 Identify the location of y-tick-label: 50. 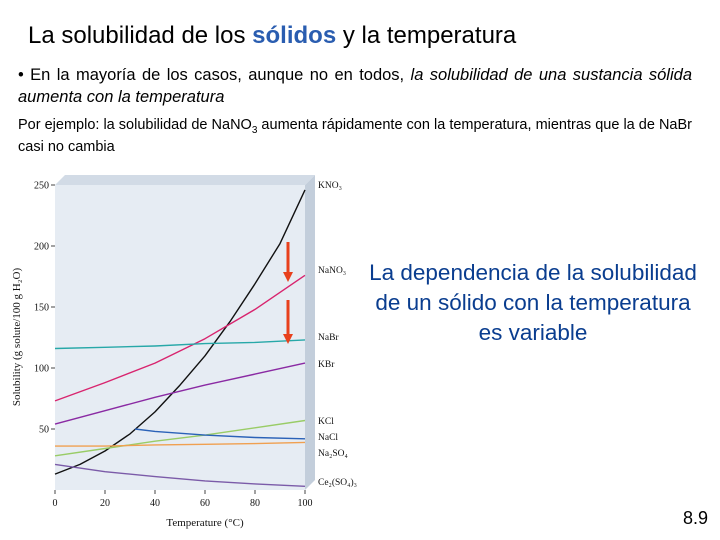
(44, 430).